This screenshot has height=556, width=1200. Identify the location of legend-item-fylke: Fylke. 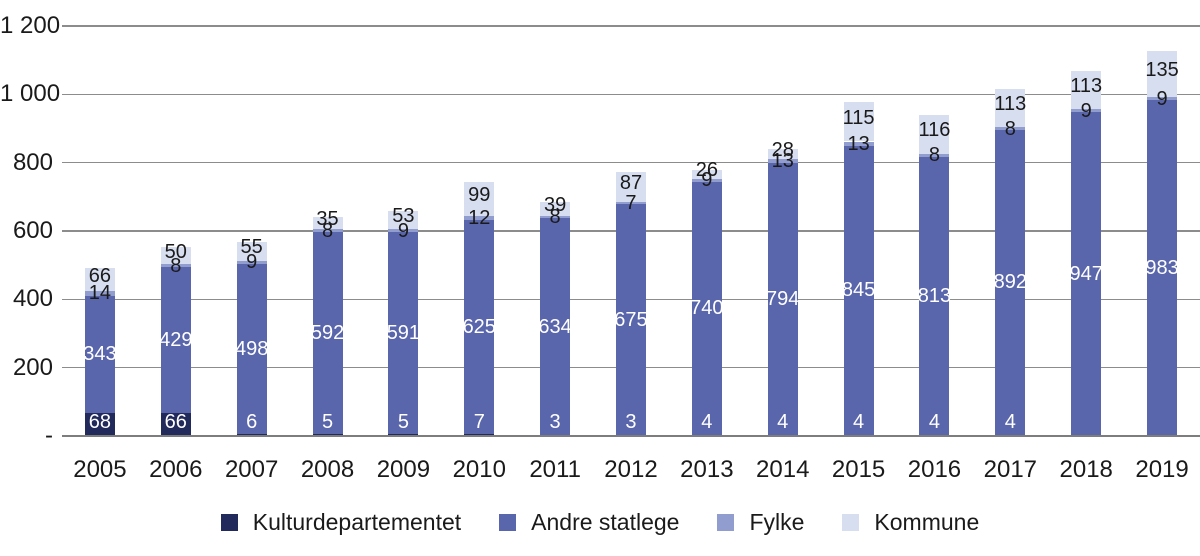
(760, 522).